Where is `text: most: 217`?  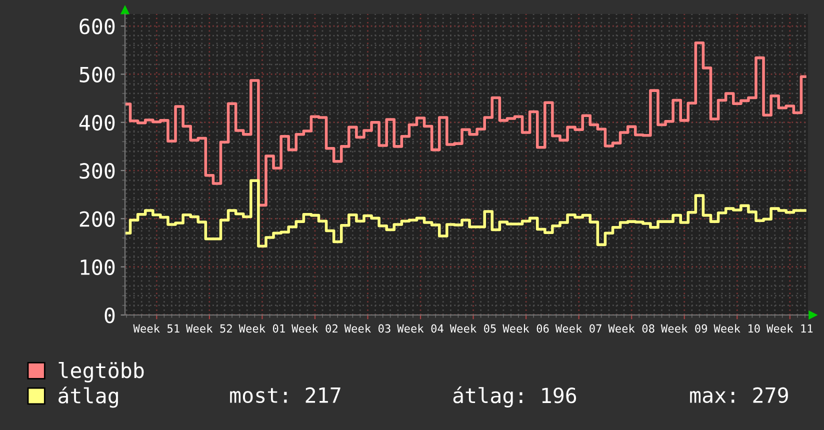
text: most: 217 is located at coordinates (285, 395).